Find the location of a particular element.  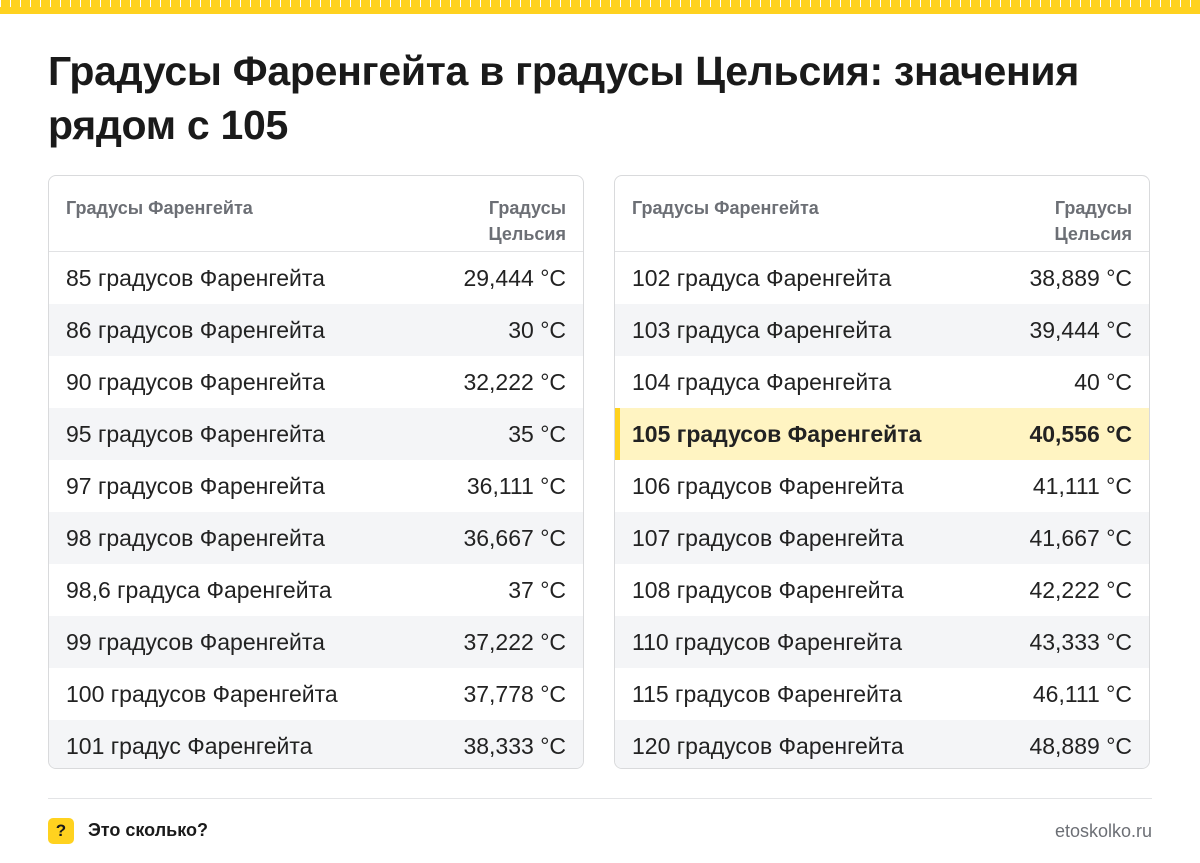

question-mark-icon: ? is located at coordinates (61, 831).